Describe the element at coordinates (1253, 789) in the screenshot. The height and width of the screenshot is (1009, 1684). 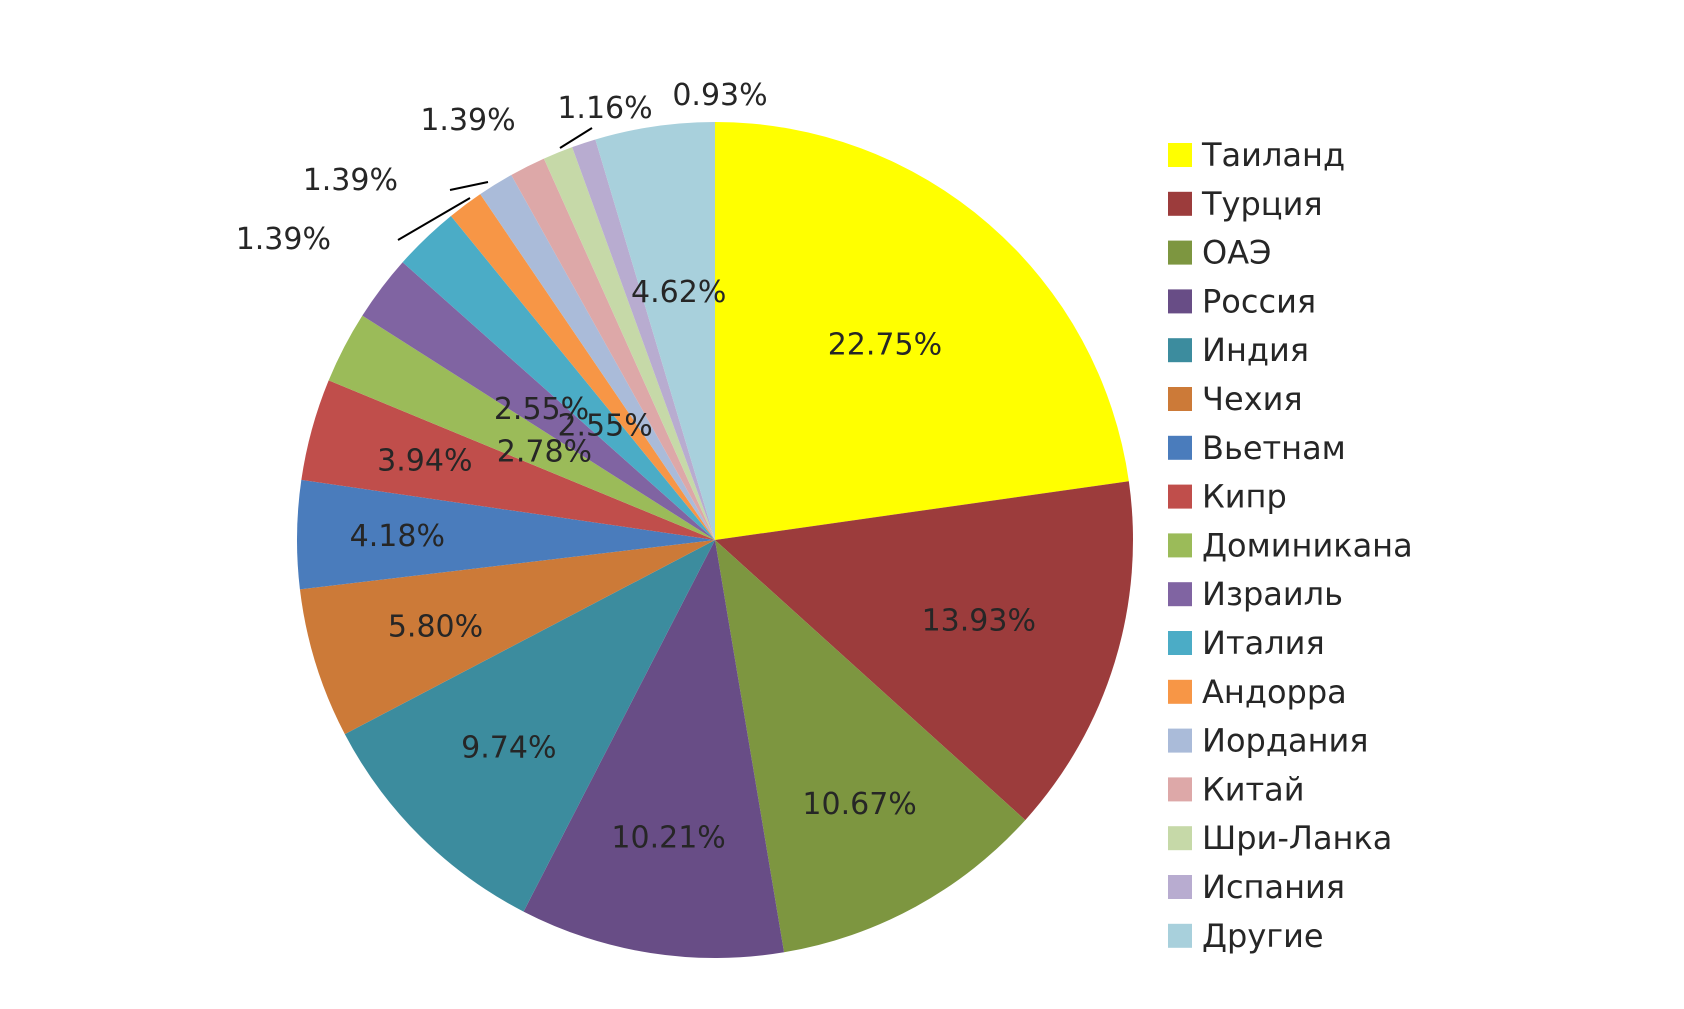
I see `legend-label-14: Китай` at that location.